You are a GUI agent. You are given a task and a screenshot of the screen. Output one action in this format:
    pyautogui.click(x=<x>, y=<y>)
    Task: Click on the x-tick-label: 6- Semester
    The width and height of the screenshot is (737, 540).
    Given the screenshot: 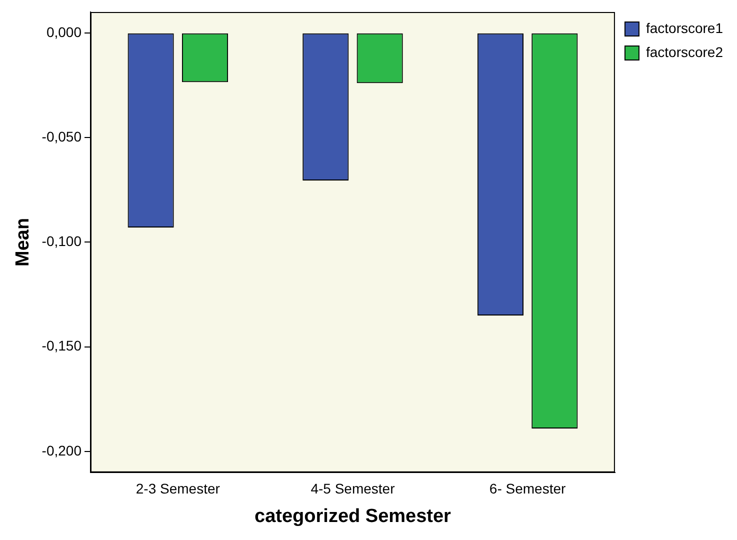 What is the action you would take?
    pyautogui.click(x=527, y=488)
    